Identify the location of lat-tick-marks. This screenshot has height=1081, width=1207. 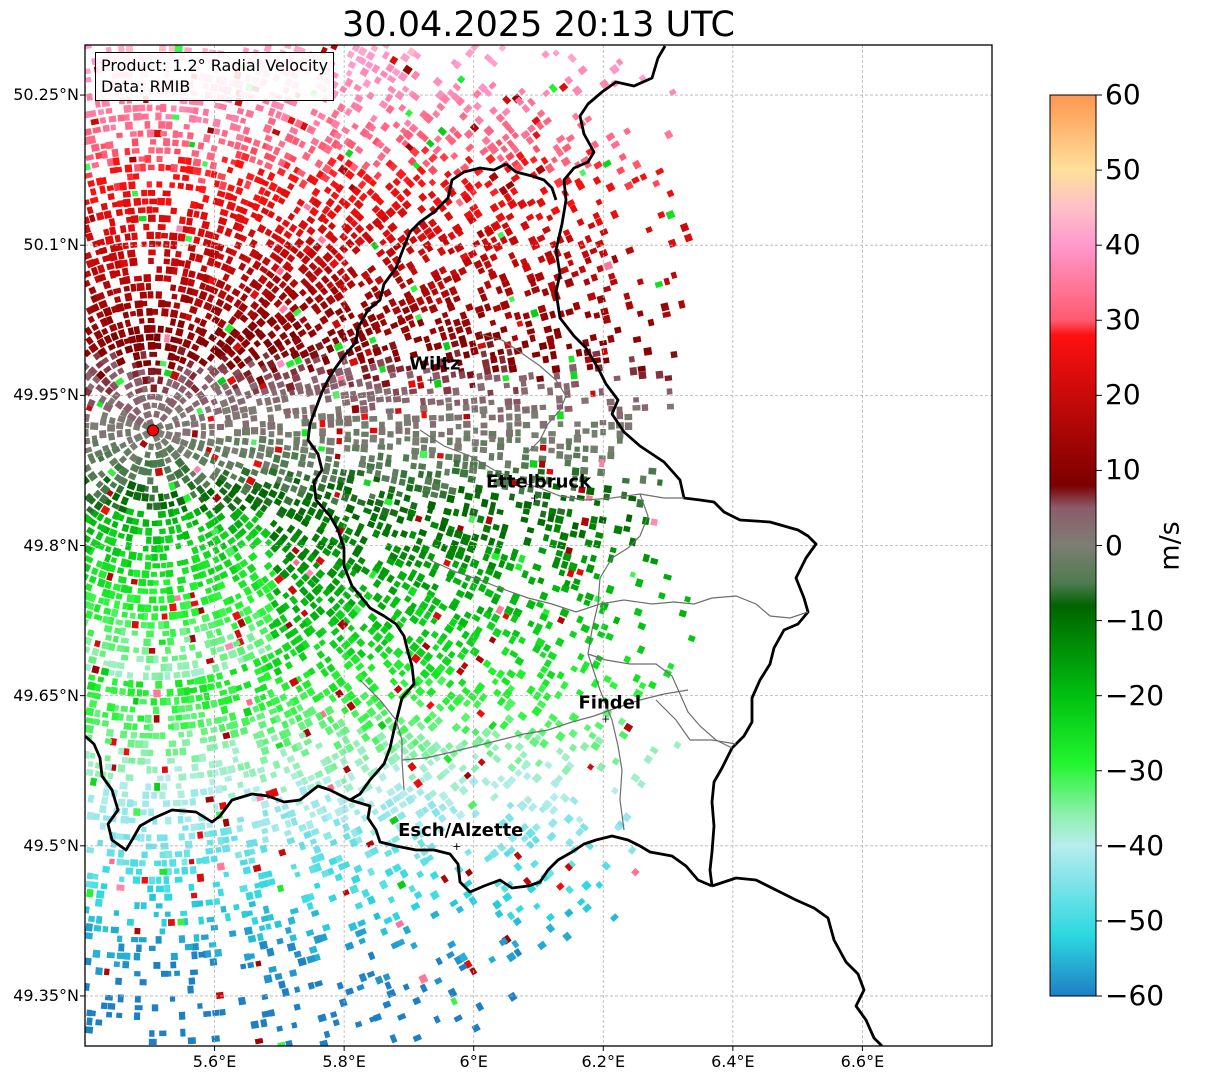
(82, 545).